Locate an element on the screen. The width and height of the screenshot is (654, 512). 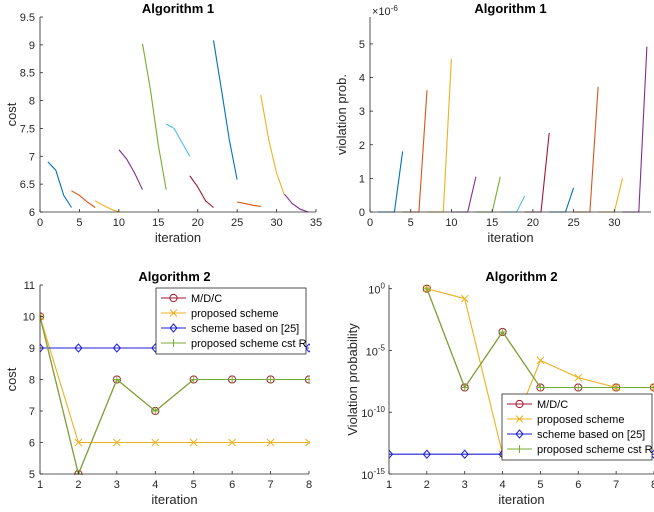
y-tick-label: 3 is located at coordinates (362, 112).